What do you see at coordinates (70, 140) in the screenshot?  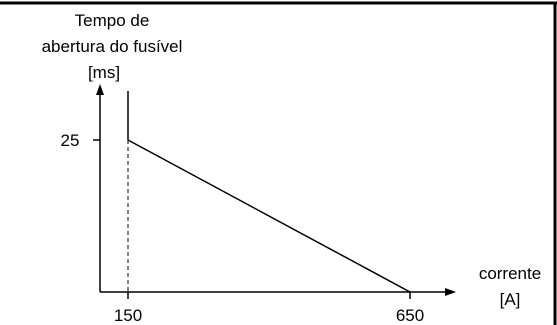 I see `y-tick-label-25: 25` at bounding box center [70, 140].